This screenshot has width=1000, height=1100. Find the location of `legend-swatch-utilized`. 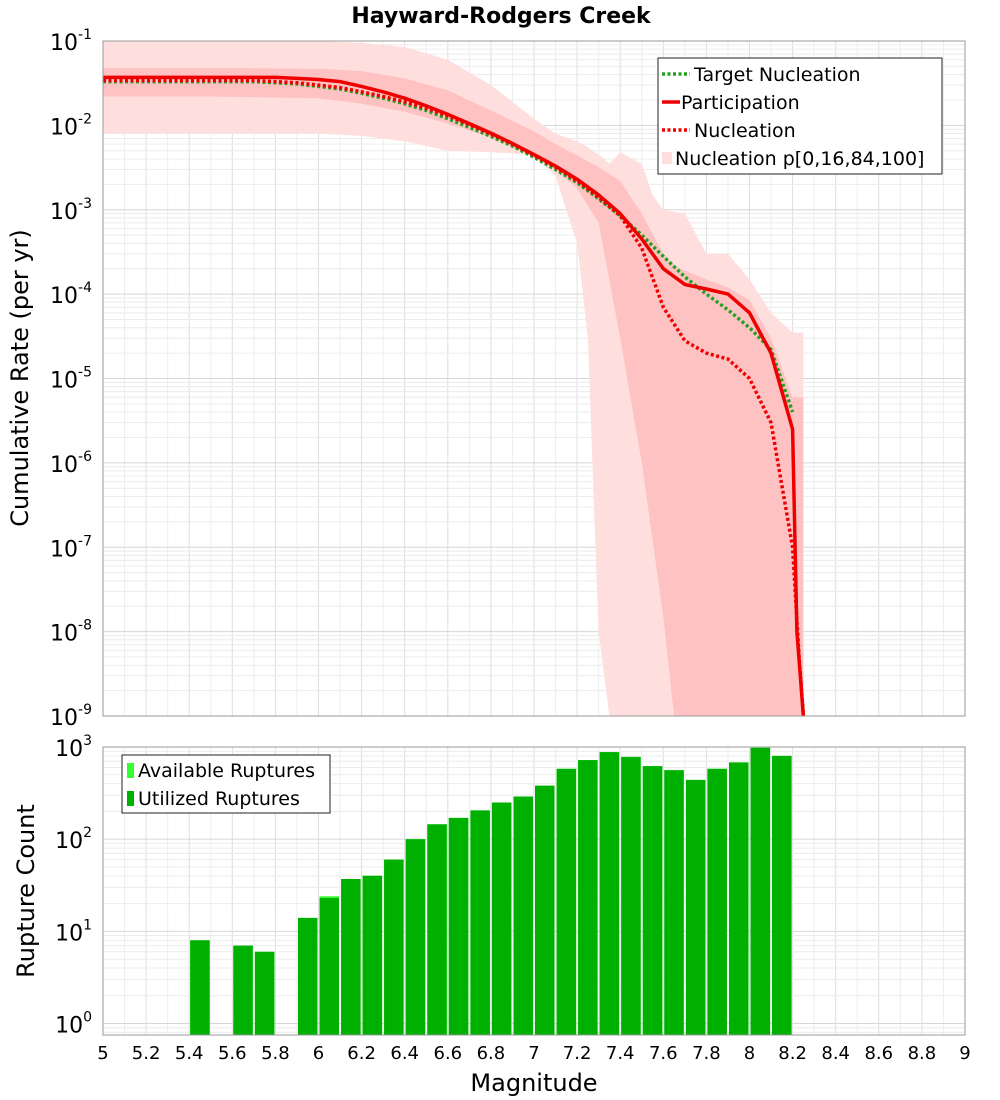

legend-swatch-utilized is located at coordinates (130, 798).